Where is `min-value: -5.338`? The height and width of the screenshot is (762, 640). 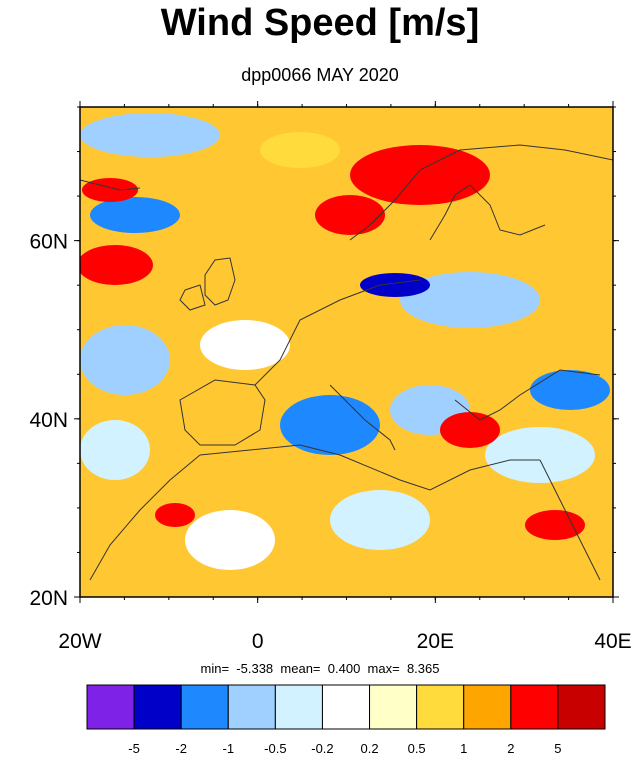
min-value: -5.338 is located at coordinates (255, 668).